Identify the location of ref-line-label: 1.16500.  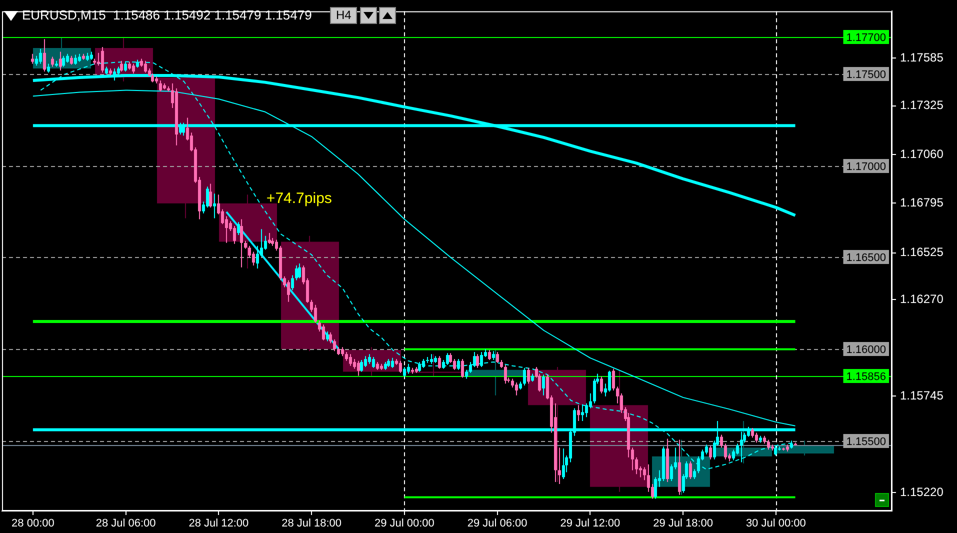
(866, 258).